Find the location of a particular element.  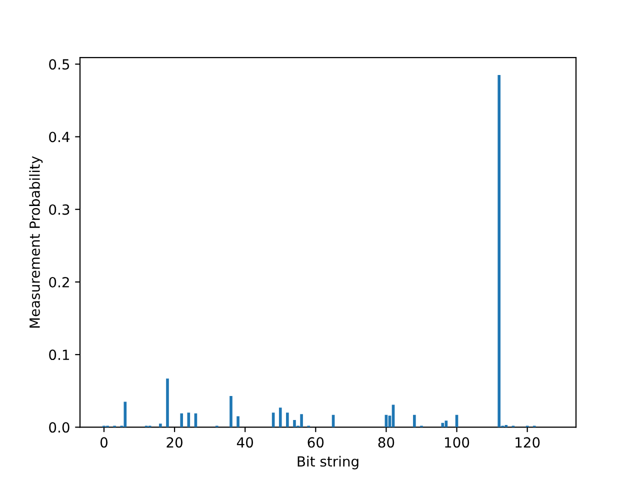

x-tick-label: 0 is located at coordinates (104, 442).